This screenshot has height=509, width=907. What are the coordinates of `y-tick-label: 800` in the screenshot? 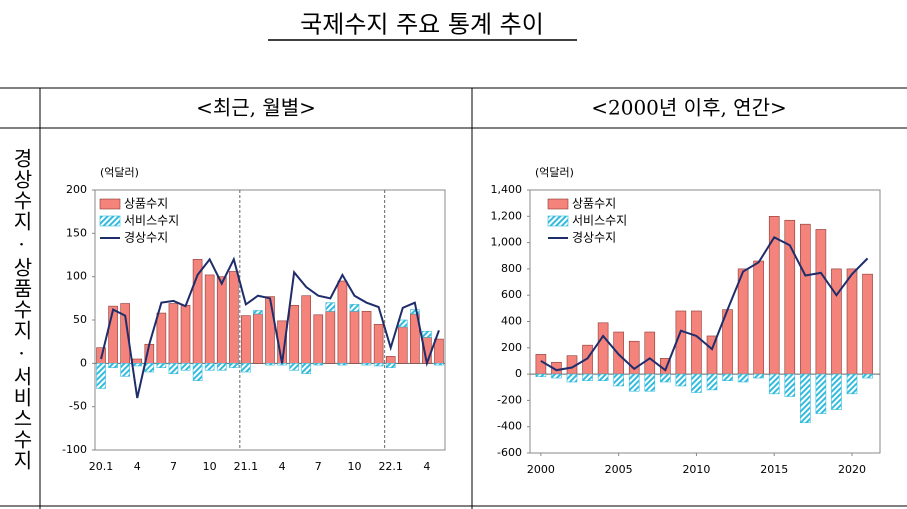 It's located at (511, 268).